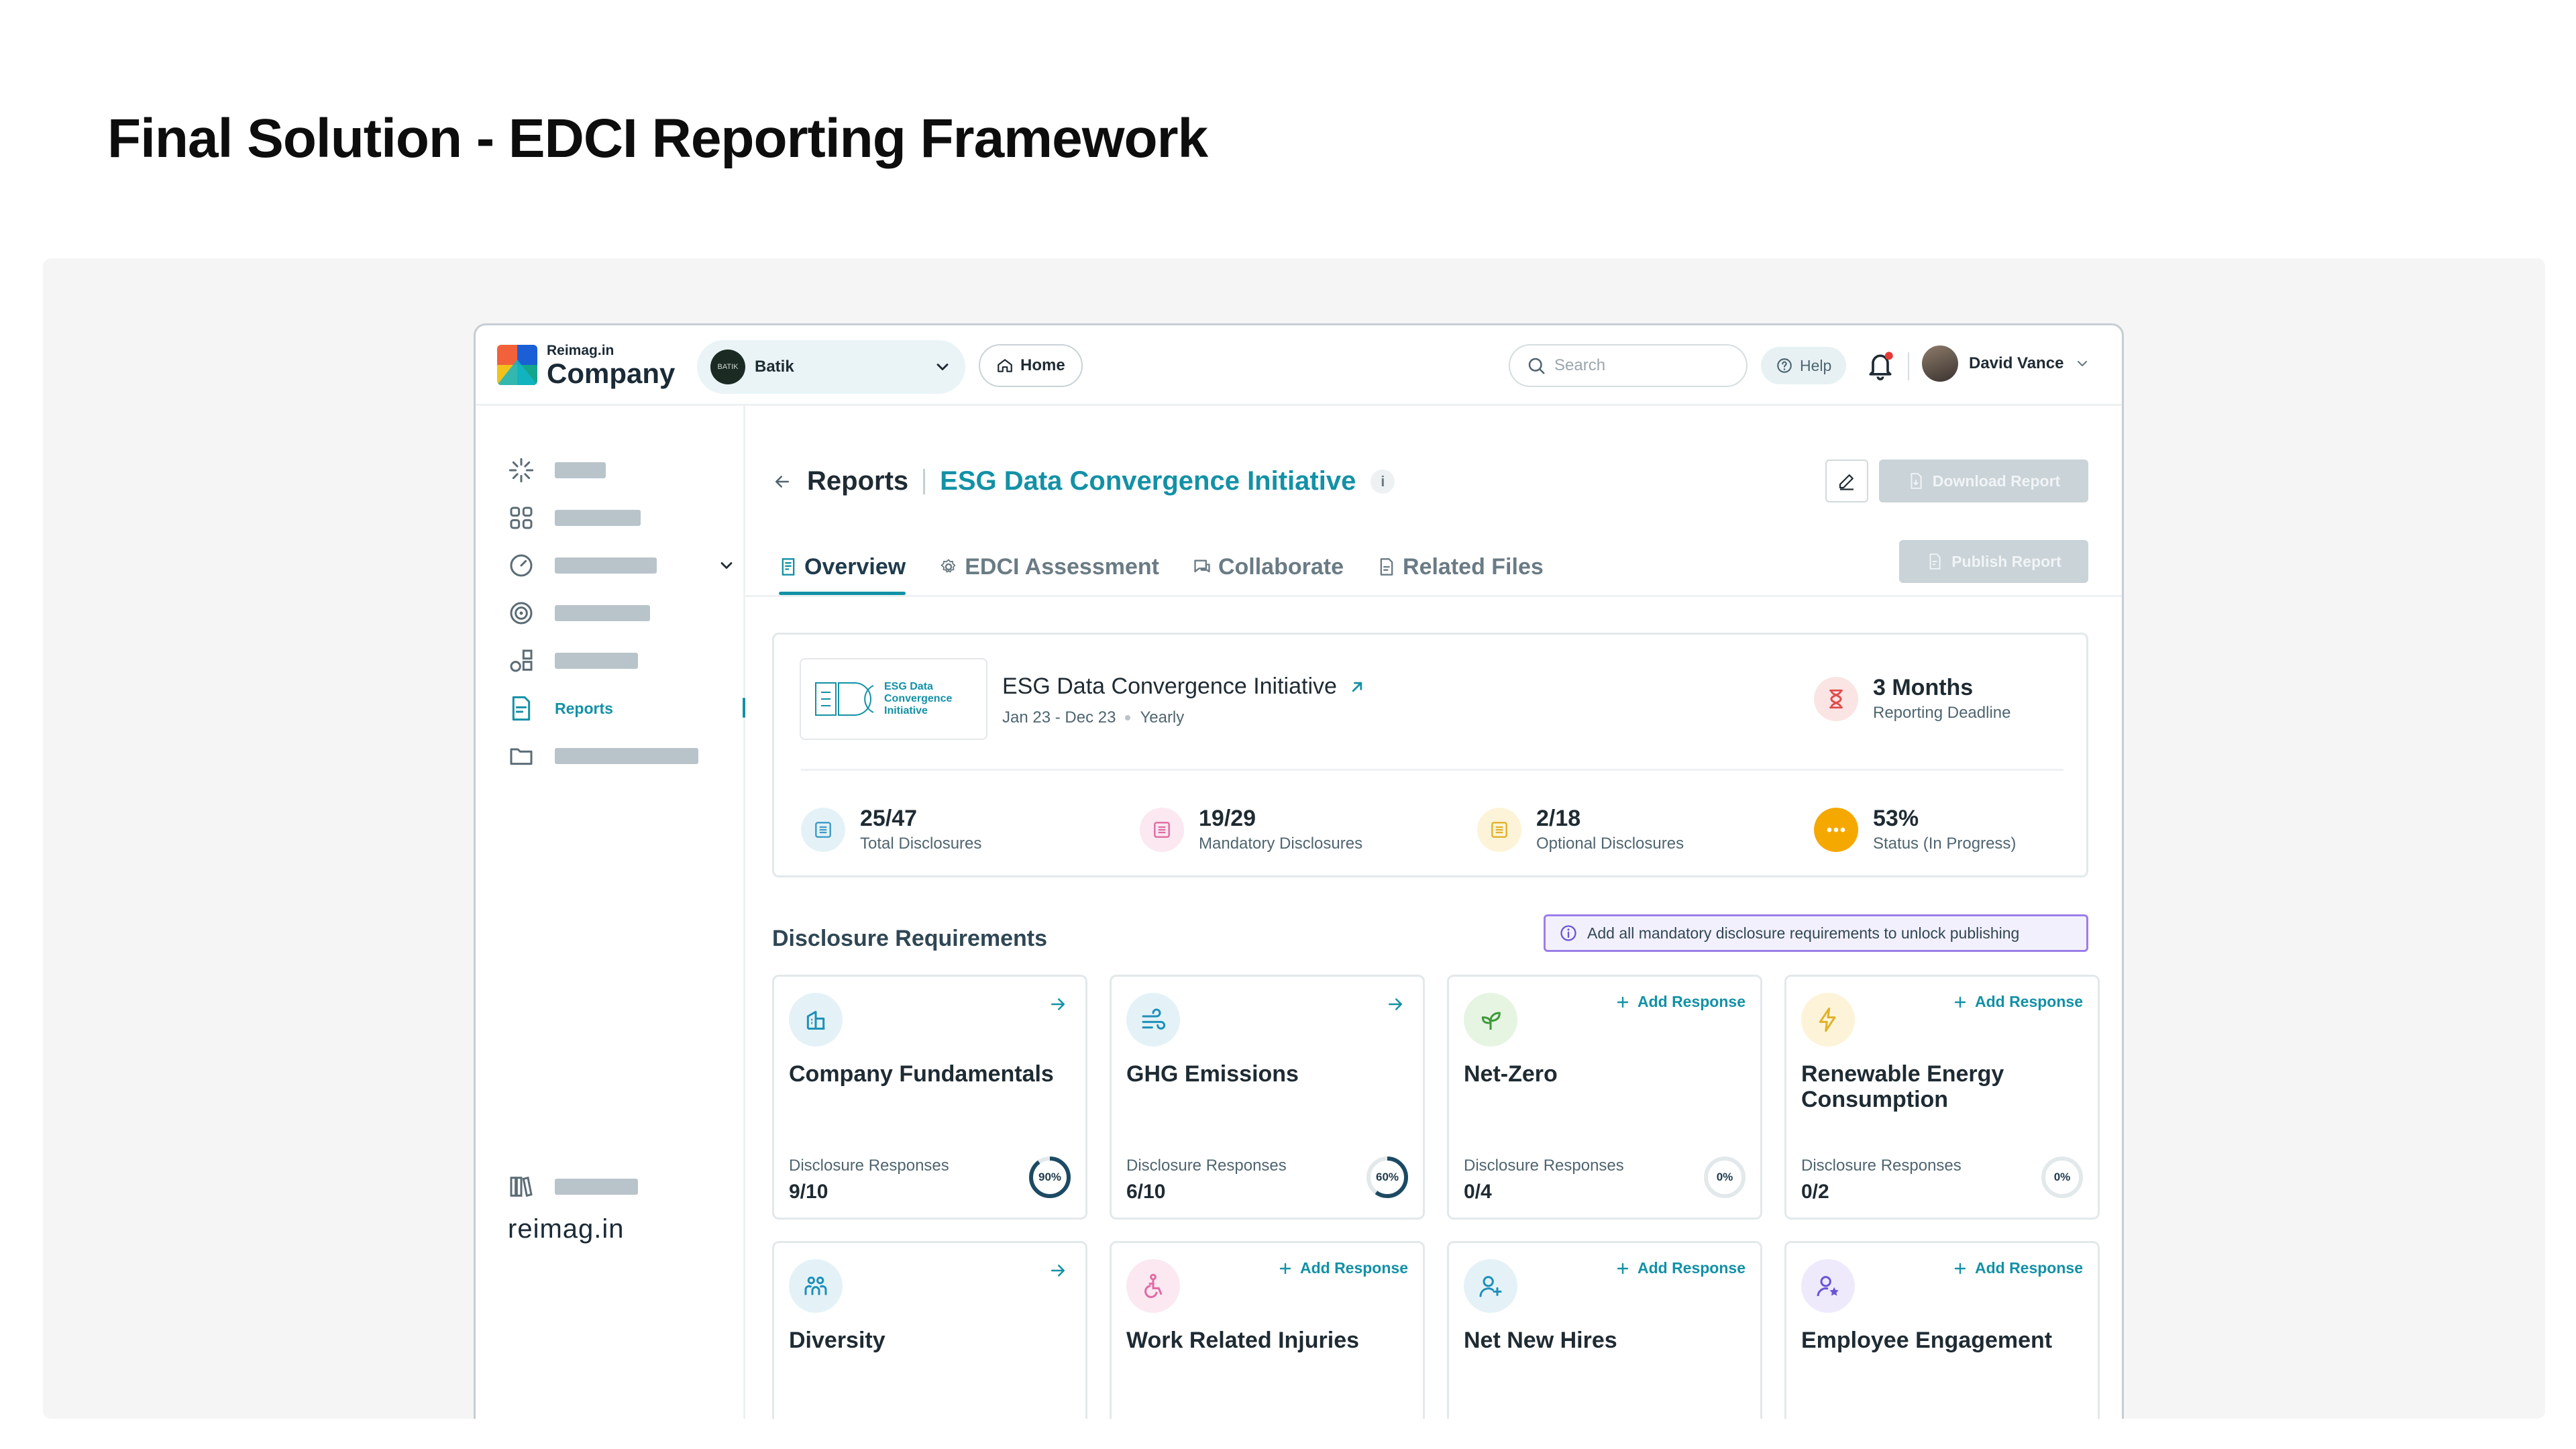 This screenshot has height=1449, width=2576. Describe the element at coordinates (586, 365) in the screenshot. I see `brand-logo: Reimag.in Company` at that location.